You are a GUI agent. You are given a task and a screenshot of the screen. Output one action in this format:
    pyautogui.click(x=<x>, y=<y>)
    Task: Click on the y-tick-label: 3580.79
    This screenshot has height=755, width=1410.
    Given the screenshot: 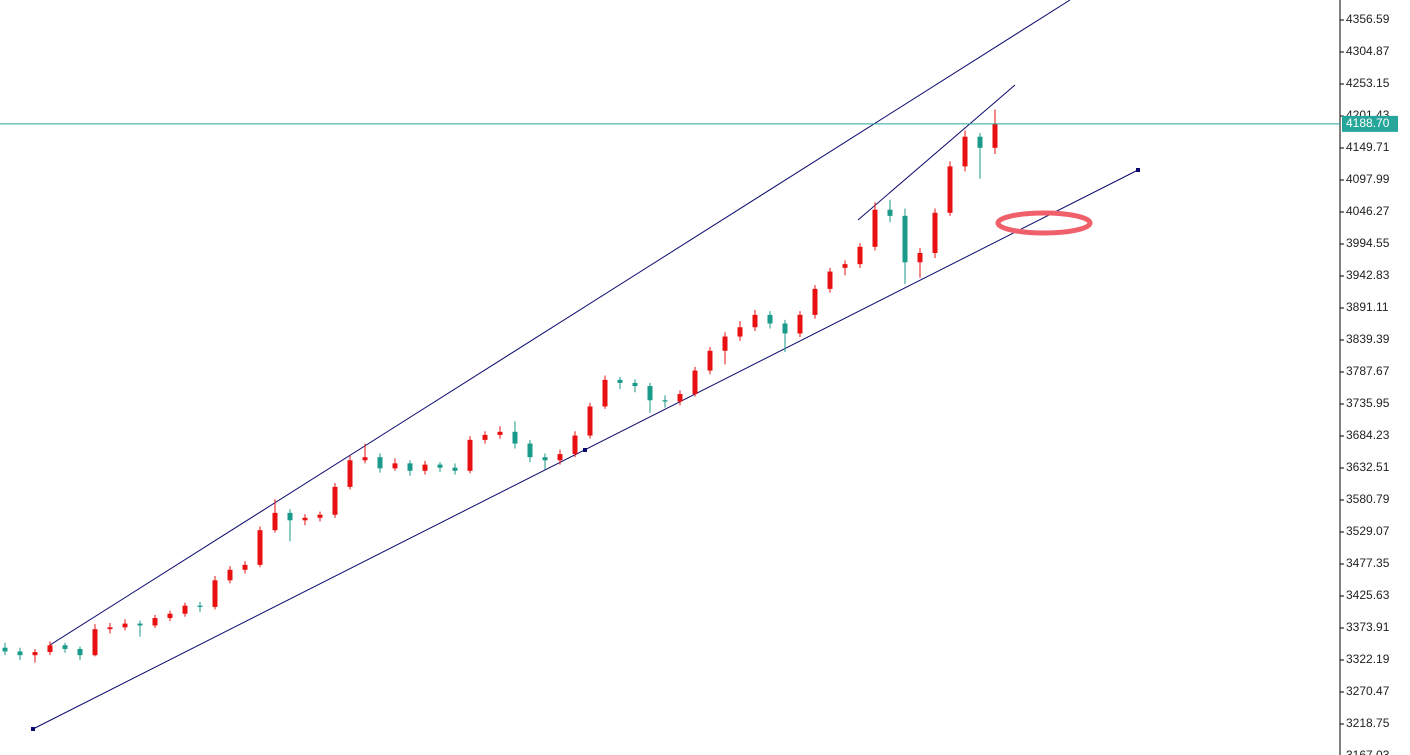 What is the action you would take?
    pyautogui.click(x=1368, y=499)
    